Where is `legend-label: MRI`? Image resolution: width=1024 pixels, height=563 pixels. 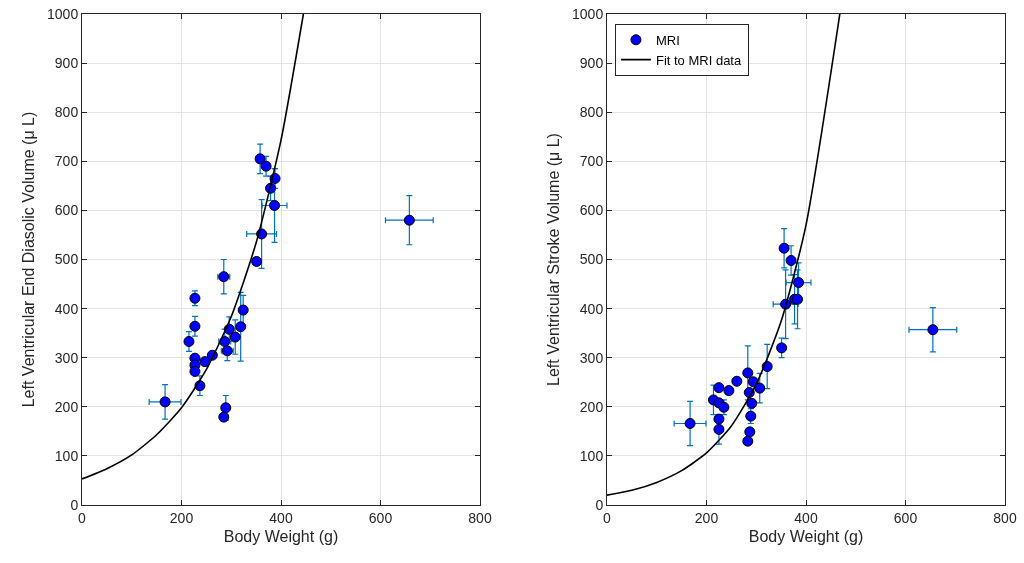
legend-label: MRI is located at coordinates (667, 40).